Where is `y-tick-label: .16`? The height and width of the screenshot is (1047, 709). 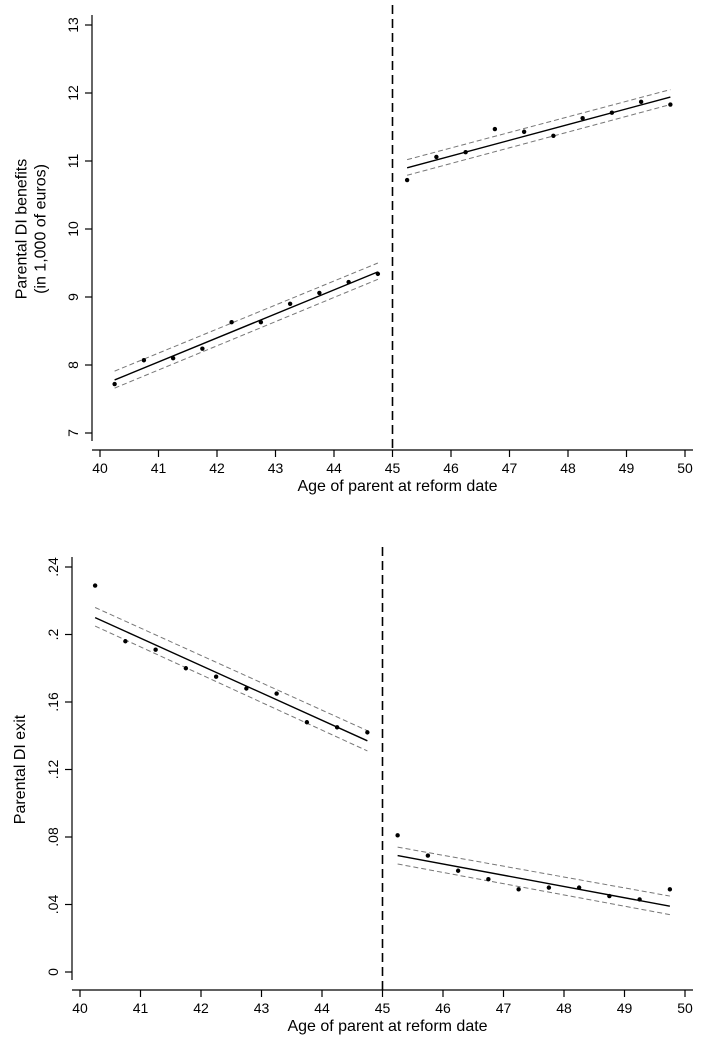 y-tick-label: .16 is located at coordinates (53, 702).